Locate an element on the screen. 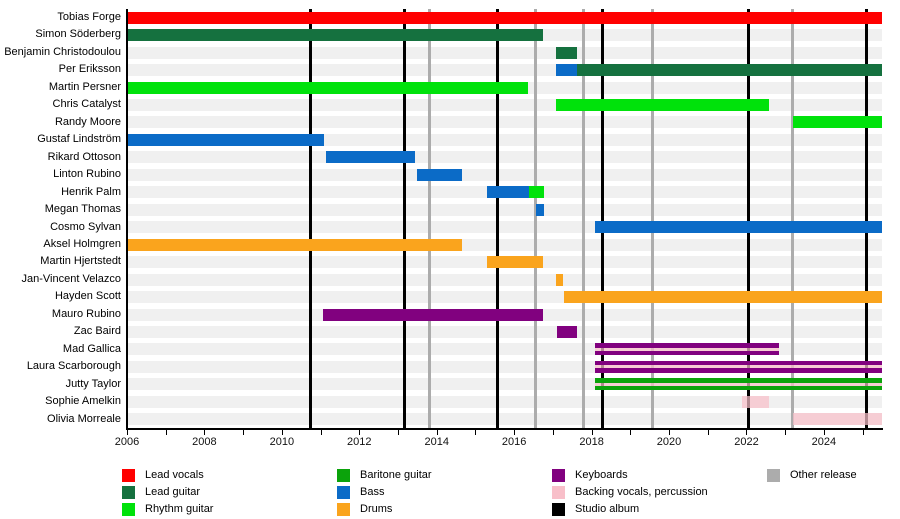 The width and height of the screenshot is (900, 519). legend-item: Other release is located at coordinates (812, 475).